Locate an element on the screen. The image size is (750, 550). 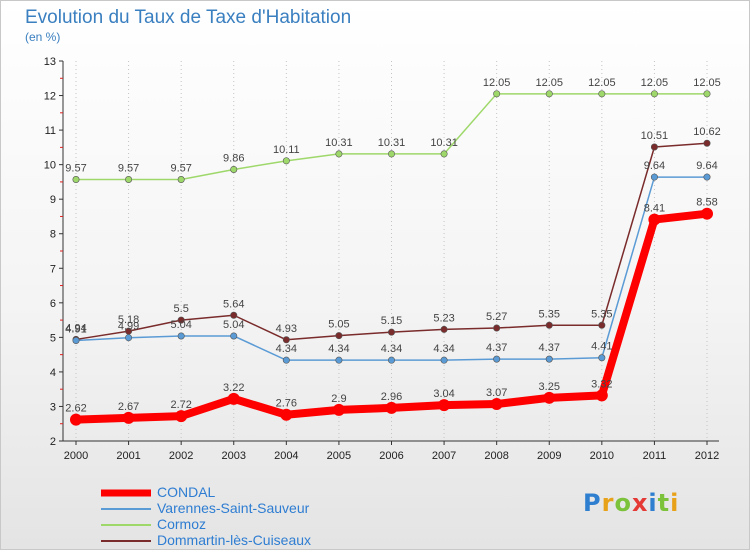
logo-letter: r is located at coordinates (608, 503).